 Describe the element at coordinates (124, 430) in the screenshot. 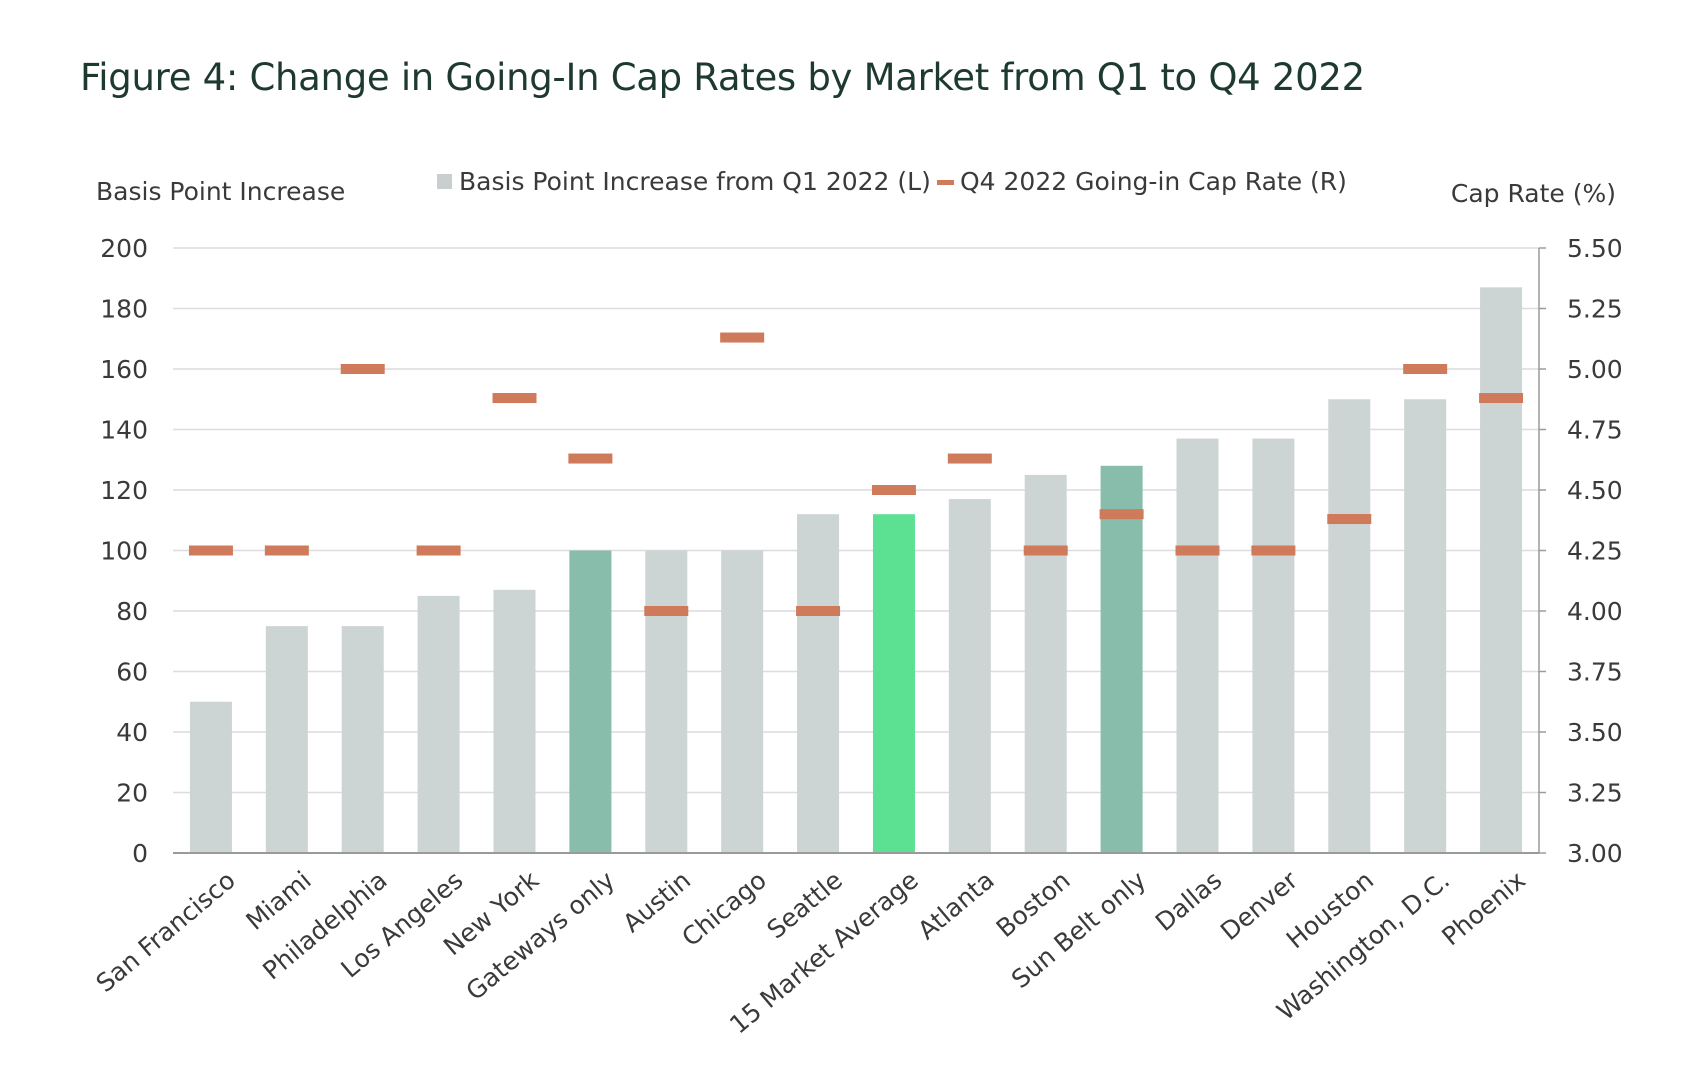

I see `left-tick-label: 140` at that location.